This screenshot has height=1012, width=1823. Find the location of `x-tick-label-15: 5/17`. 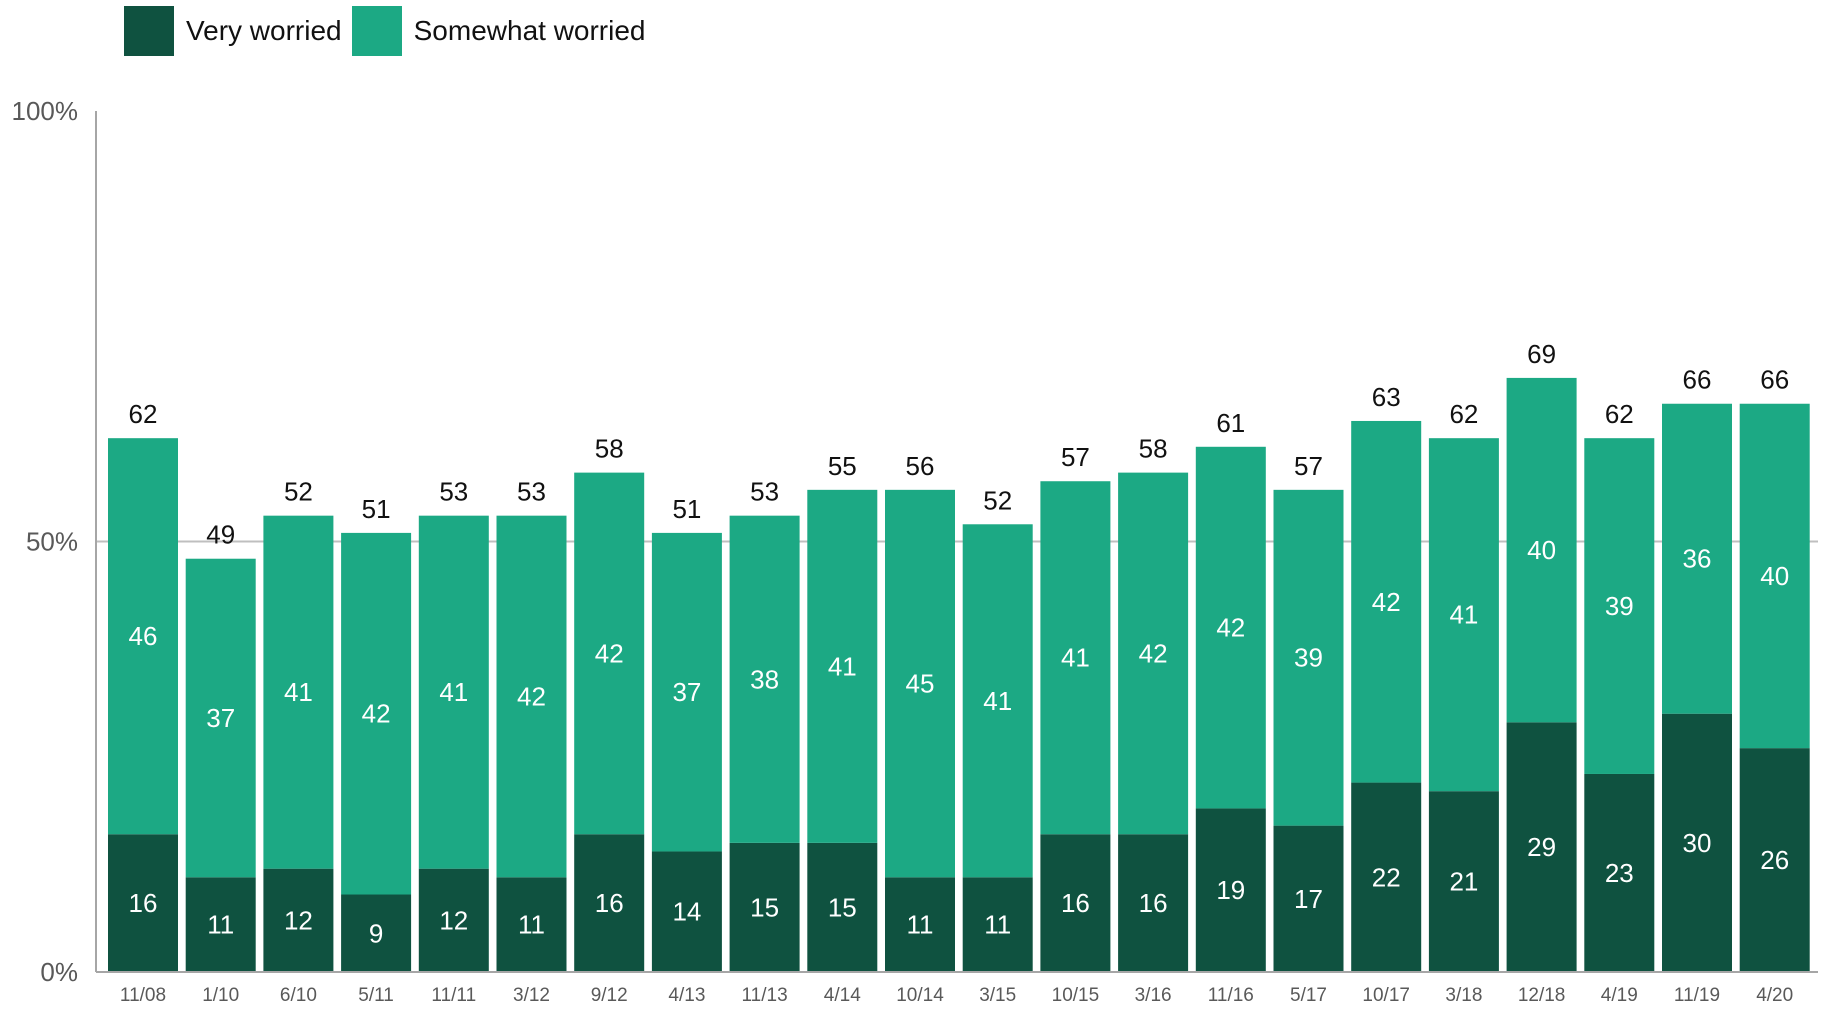

x-tick-label-15: 5/17 is located at coordinates (1308, 995).